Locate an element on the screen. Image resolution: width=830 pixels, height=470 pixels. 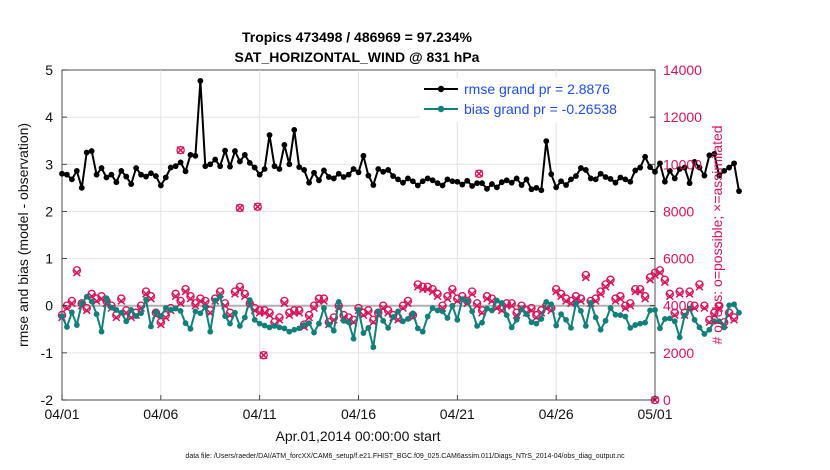
y-axis-right-label: # of obs: o=possible; ×=assimilated is located at coordinates (717, 234).